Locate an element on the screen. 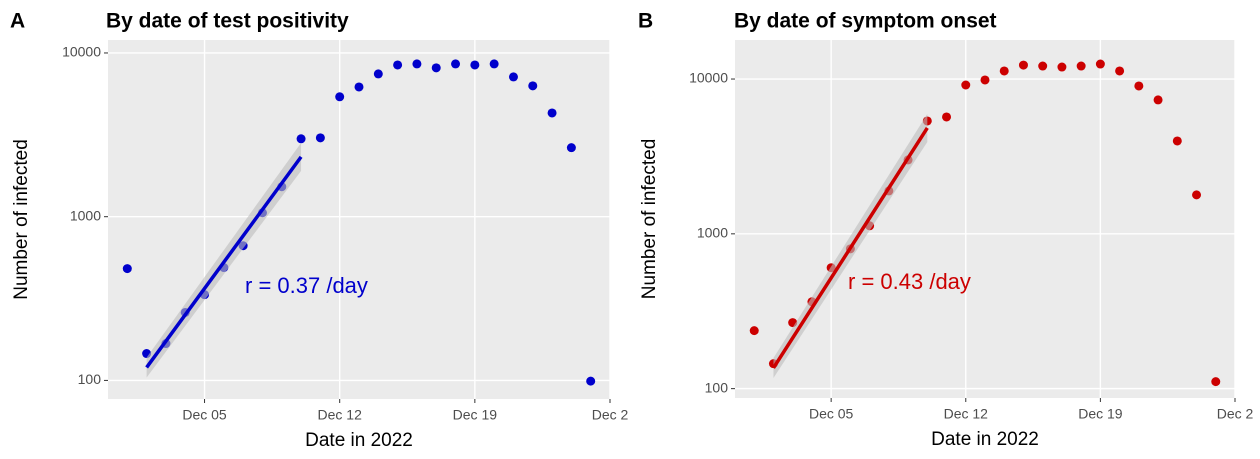 This screenshot has width=1260, height=459. chart-title: By date of test positivity is located at coordinates (227, 21).